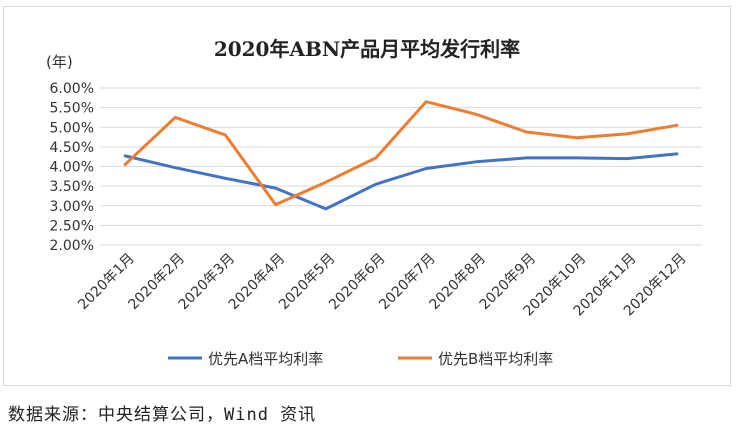 Image resolution: width=748 pixels, height=438 pixels. Describe the element at coordinates (162, 415) in the screenshot. I see `source-note: 数据来源：中央结算公司，Wind 资讯` at that location.